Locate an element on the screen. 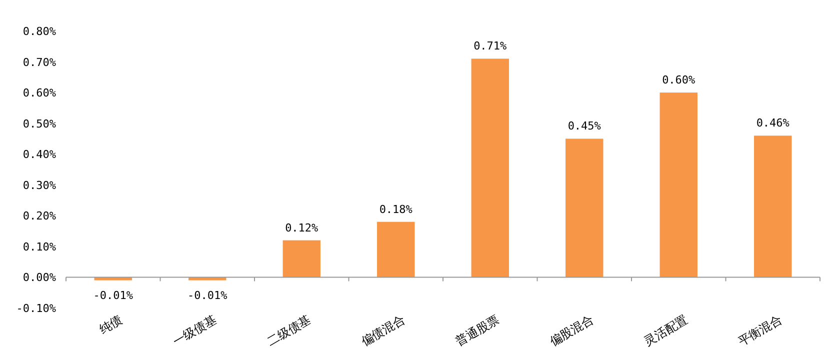 This screenshot has height=361, width=831. x-tick-label: 纯债 is located at coordinates (110, 324).